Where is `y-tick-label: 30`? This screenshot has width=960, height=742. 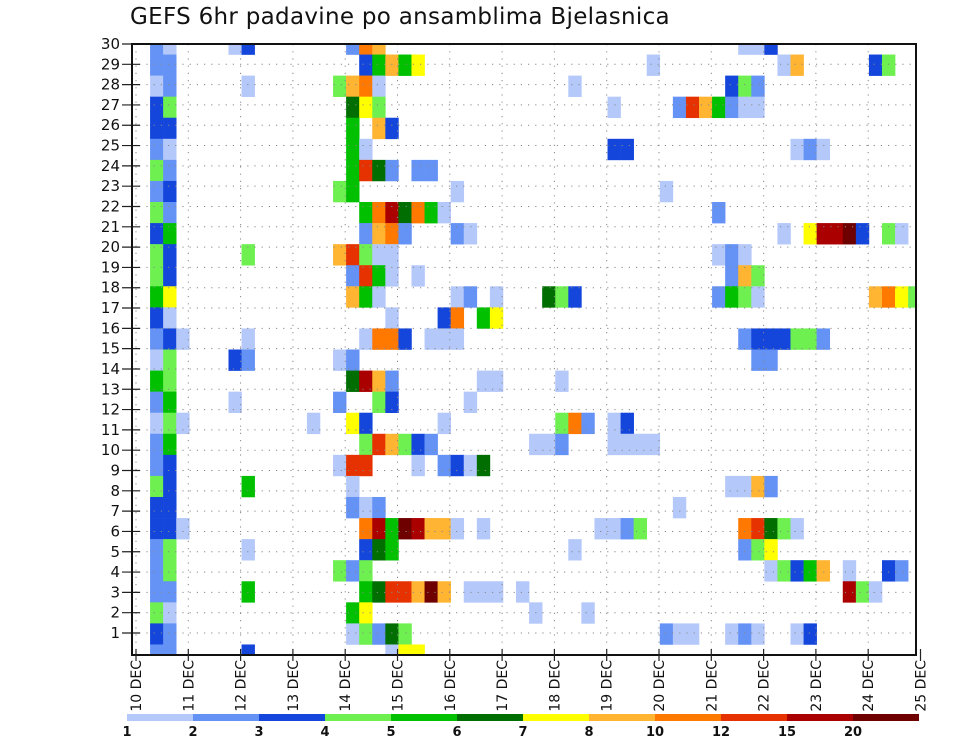
y-tick-label: 30 is located at coordinates (110, 44).